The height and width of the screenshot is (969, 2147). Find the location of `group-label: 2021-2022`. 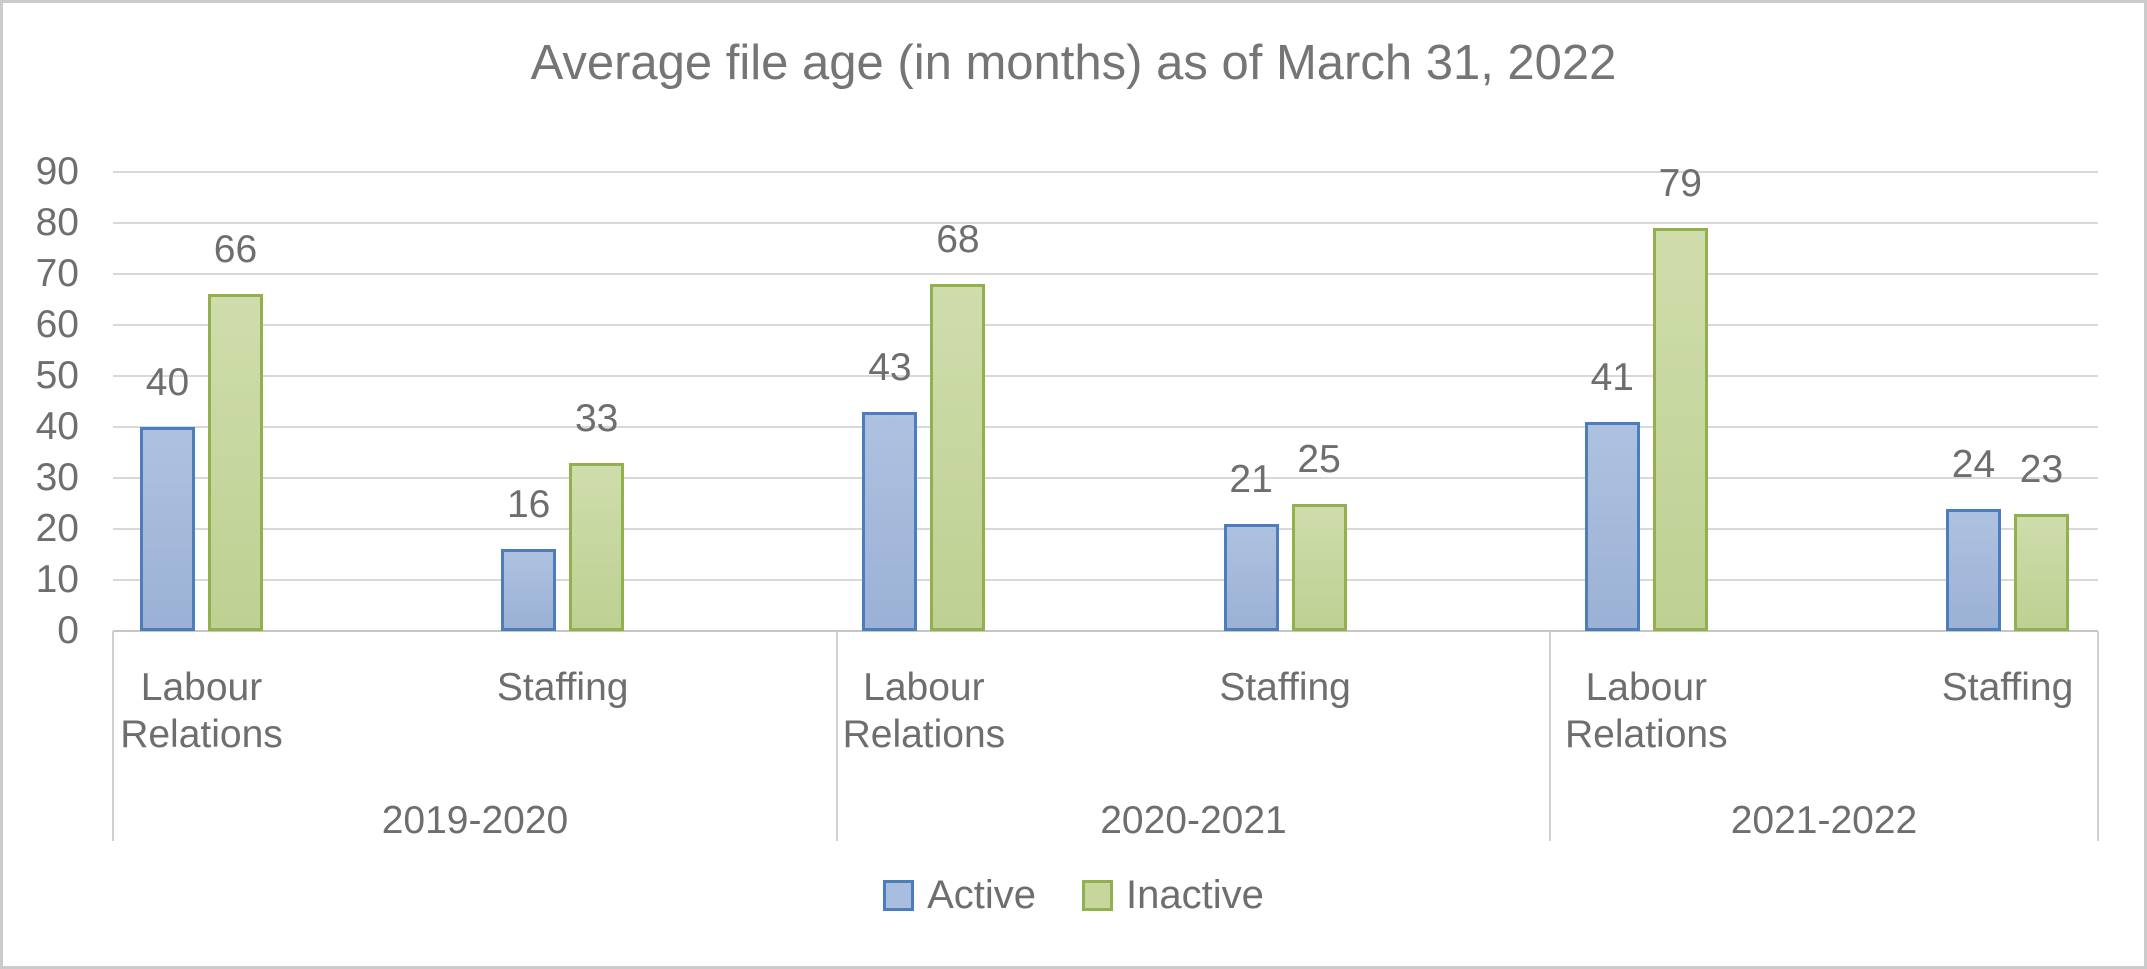

group-label: 2021-2022 is located at coordinates (1824, 820).